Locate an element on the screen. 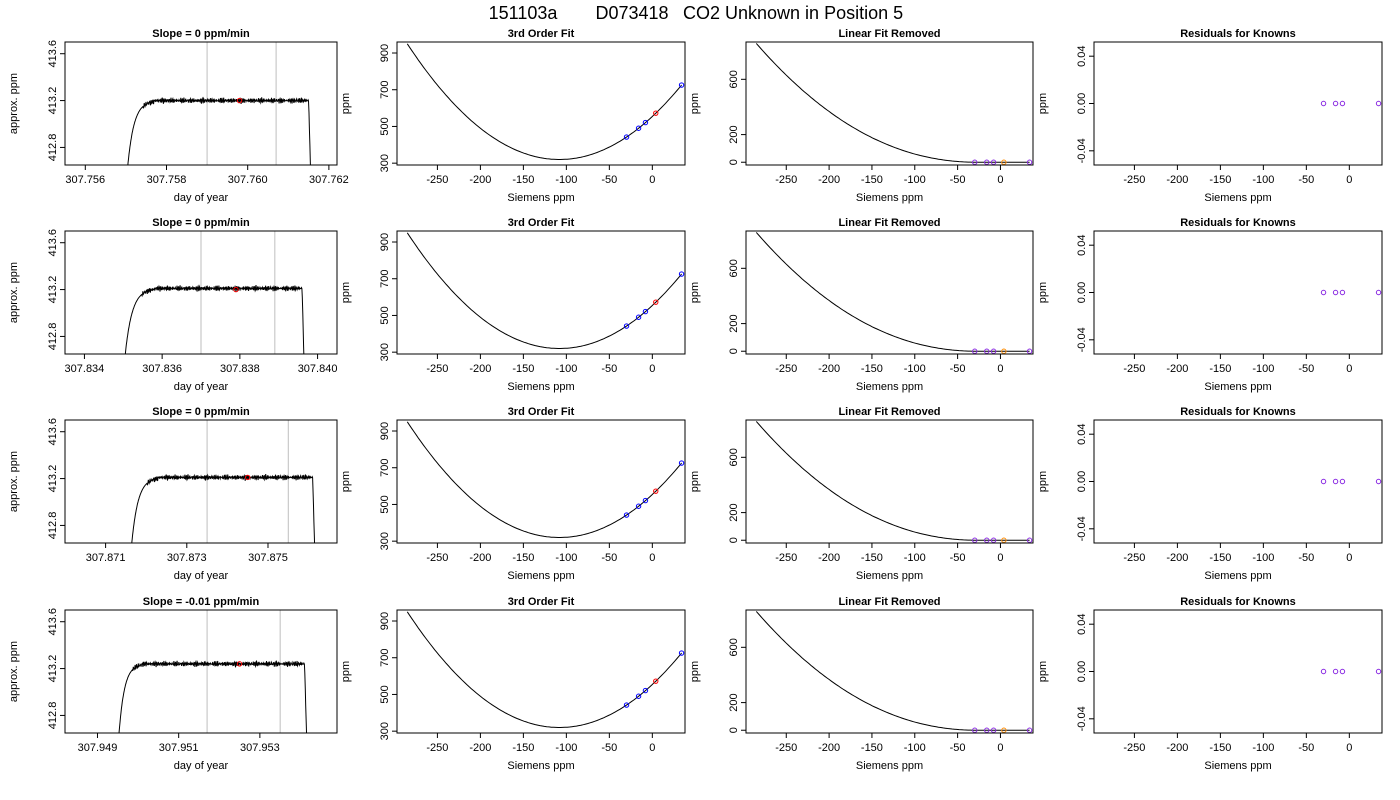 This screenshot has height=800, width=1400. x-tick-label: 307.951 is located at coordinates (179, 748).